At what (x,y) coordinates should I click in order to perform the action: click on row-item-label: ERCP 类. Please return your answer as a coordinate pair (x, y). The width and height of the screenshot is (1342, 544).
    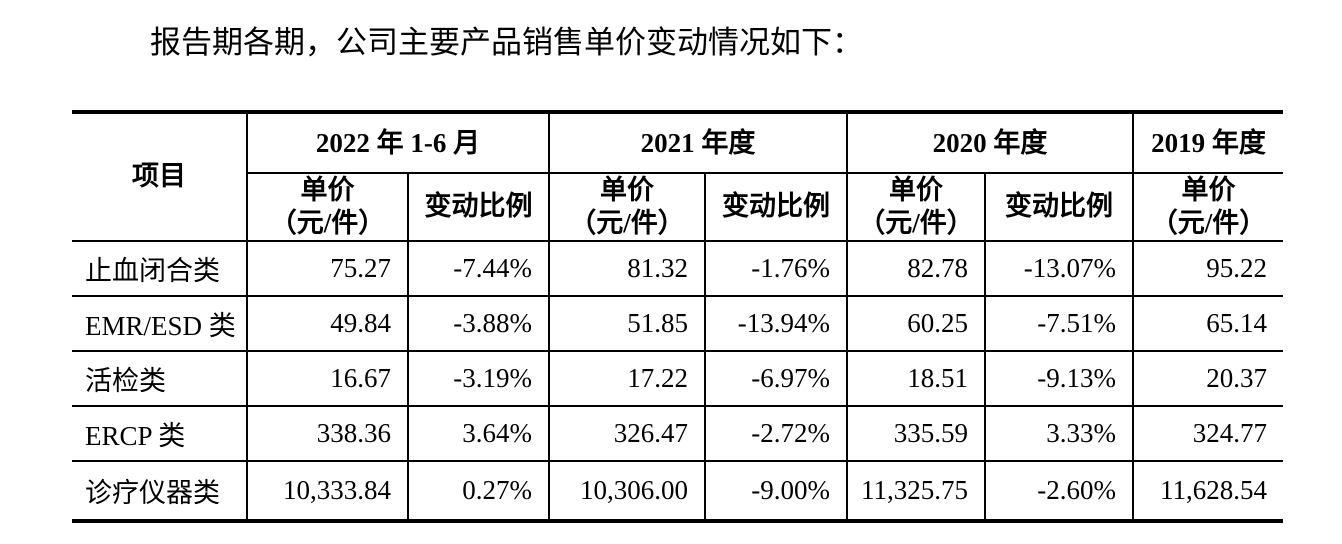
    Looking at the image, I should click on (160, 433).